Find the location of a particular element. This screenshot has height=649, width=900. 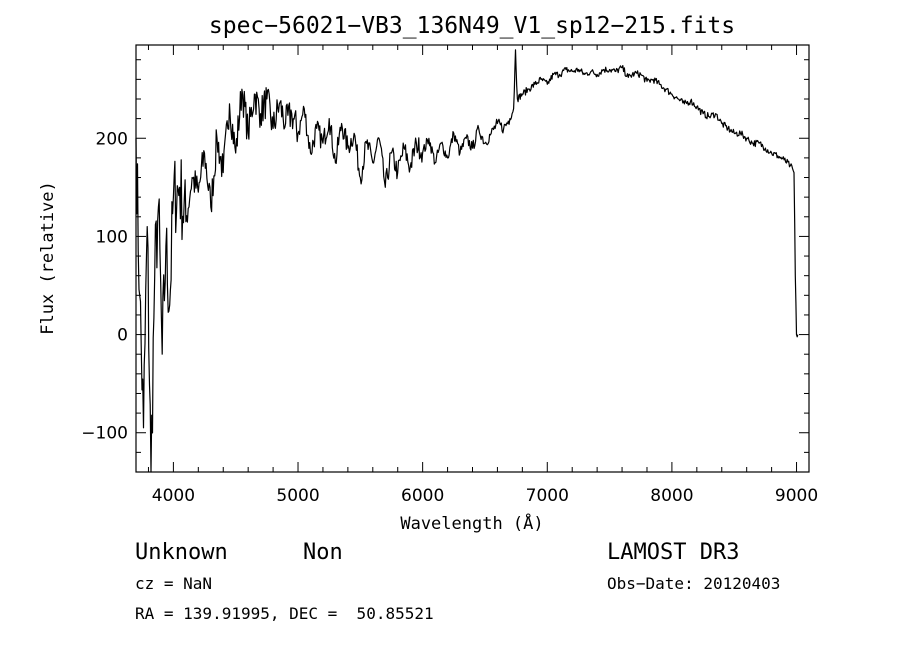

x-tick-label: 5000 is located at coordinates (297, 496).